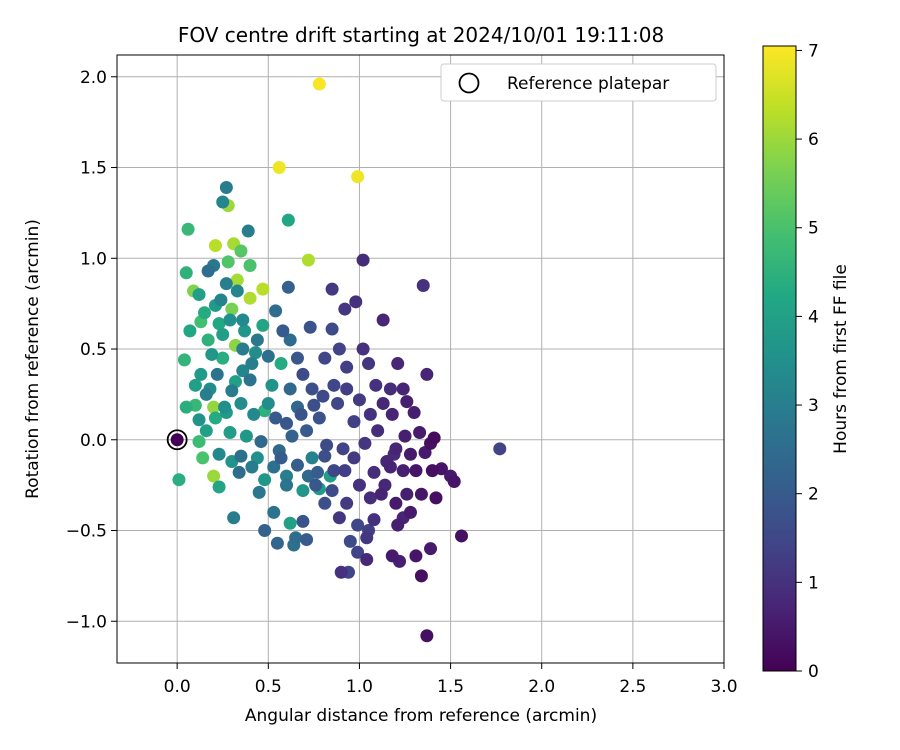 The width and height of the screenshot is (900, 750). What do you see at coordinates (421, 716) in the screenshot?
I see `x-axis-label: Angular distance from reference (arcmin)` at bounding box center [421, 716].